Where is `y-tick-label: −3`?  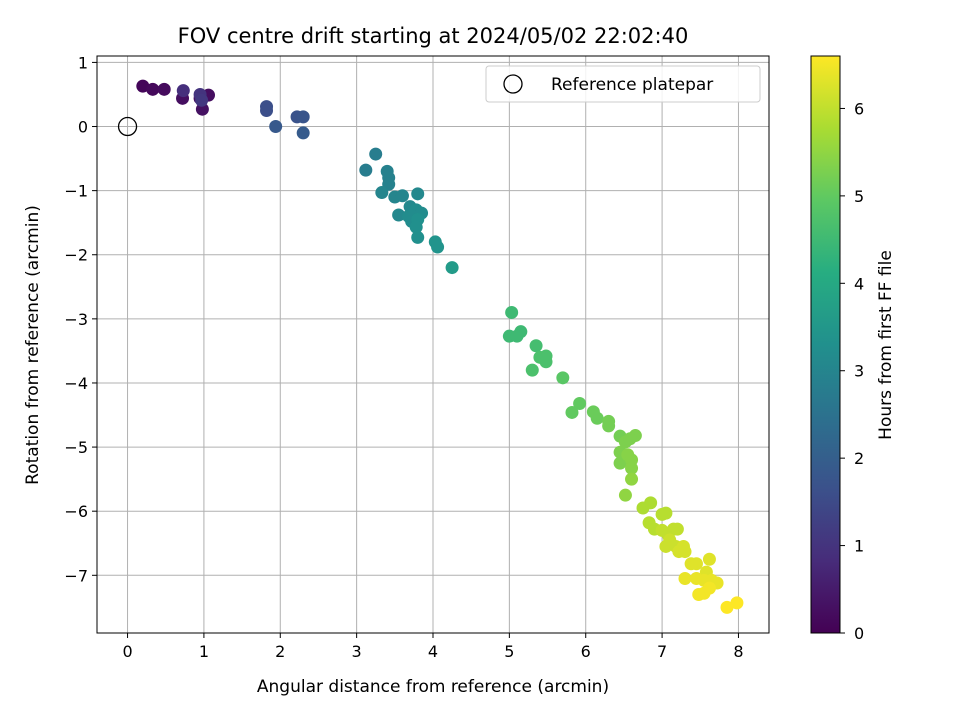
y-tick-label: −3 is located at coordinates (76, 319).